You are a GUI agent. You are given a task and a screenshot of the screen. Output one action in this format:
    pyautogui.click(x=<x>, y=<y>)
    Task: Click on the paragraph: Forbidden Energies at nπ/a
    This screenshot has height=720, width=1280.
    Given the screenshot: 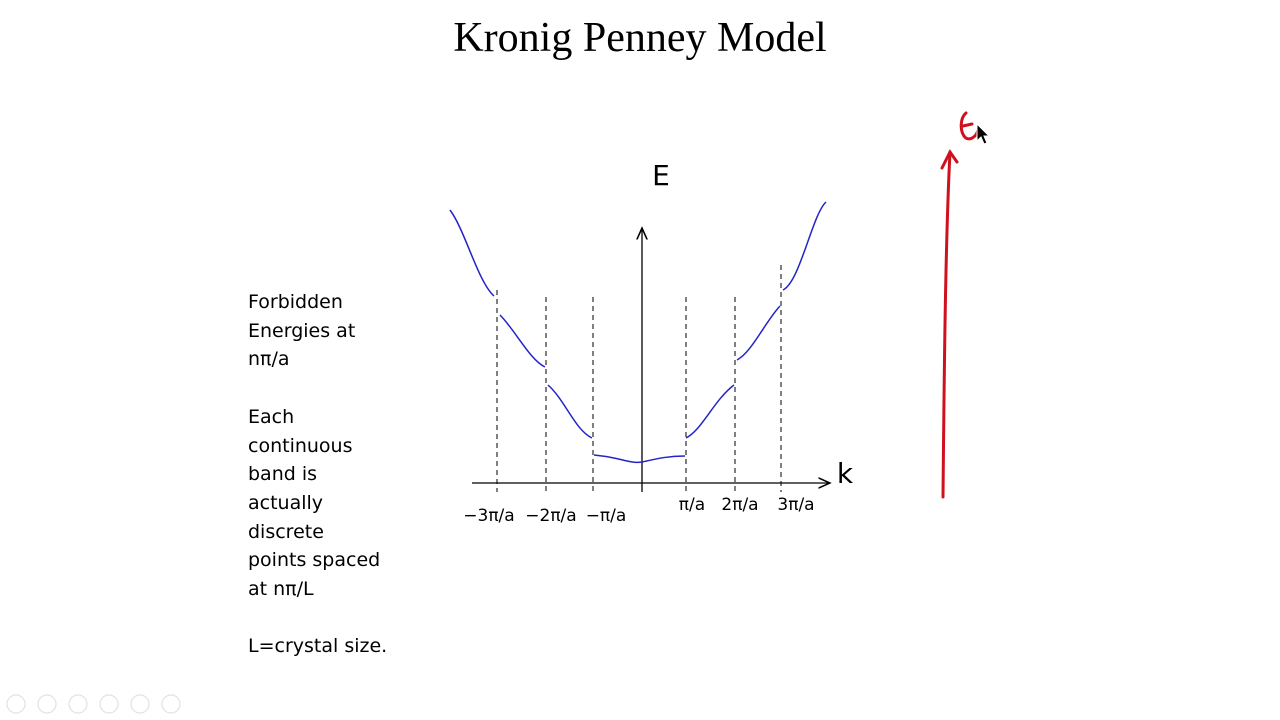 What is the action you would take?
    pyautogui.click(x=317, y=331)
    